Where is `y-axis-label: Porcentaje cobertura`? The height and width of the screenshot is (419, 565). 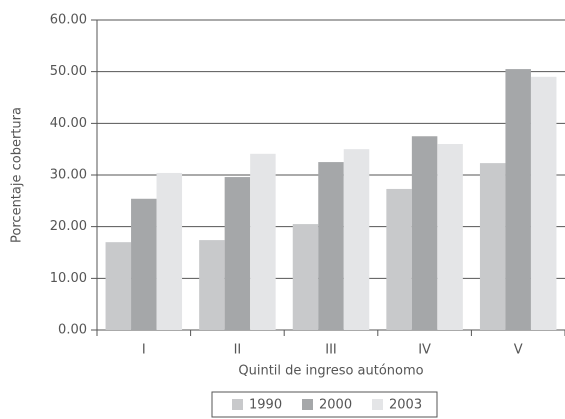 y-axis-label: Porcentaje cobertura is located at coordinates (17, 175).